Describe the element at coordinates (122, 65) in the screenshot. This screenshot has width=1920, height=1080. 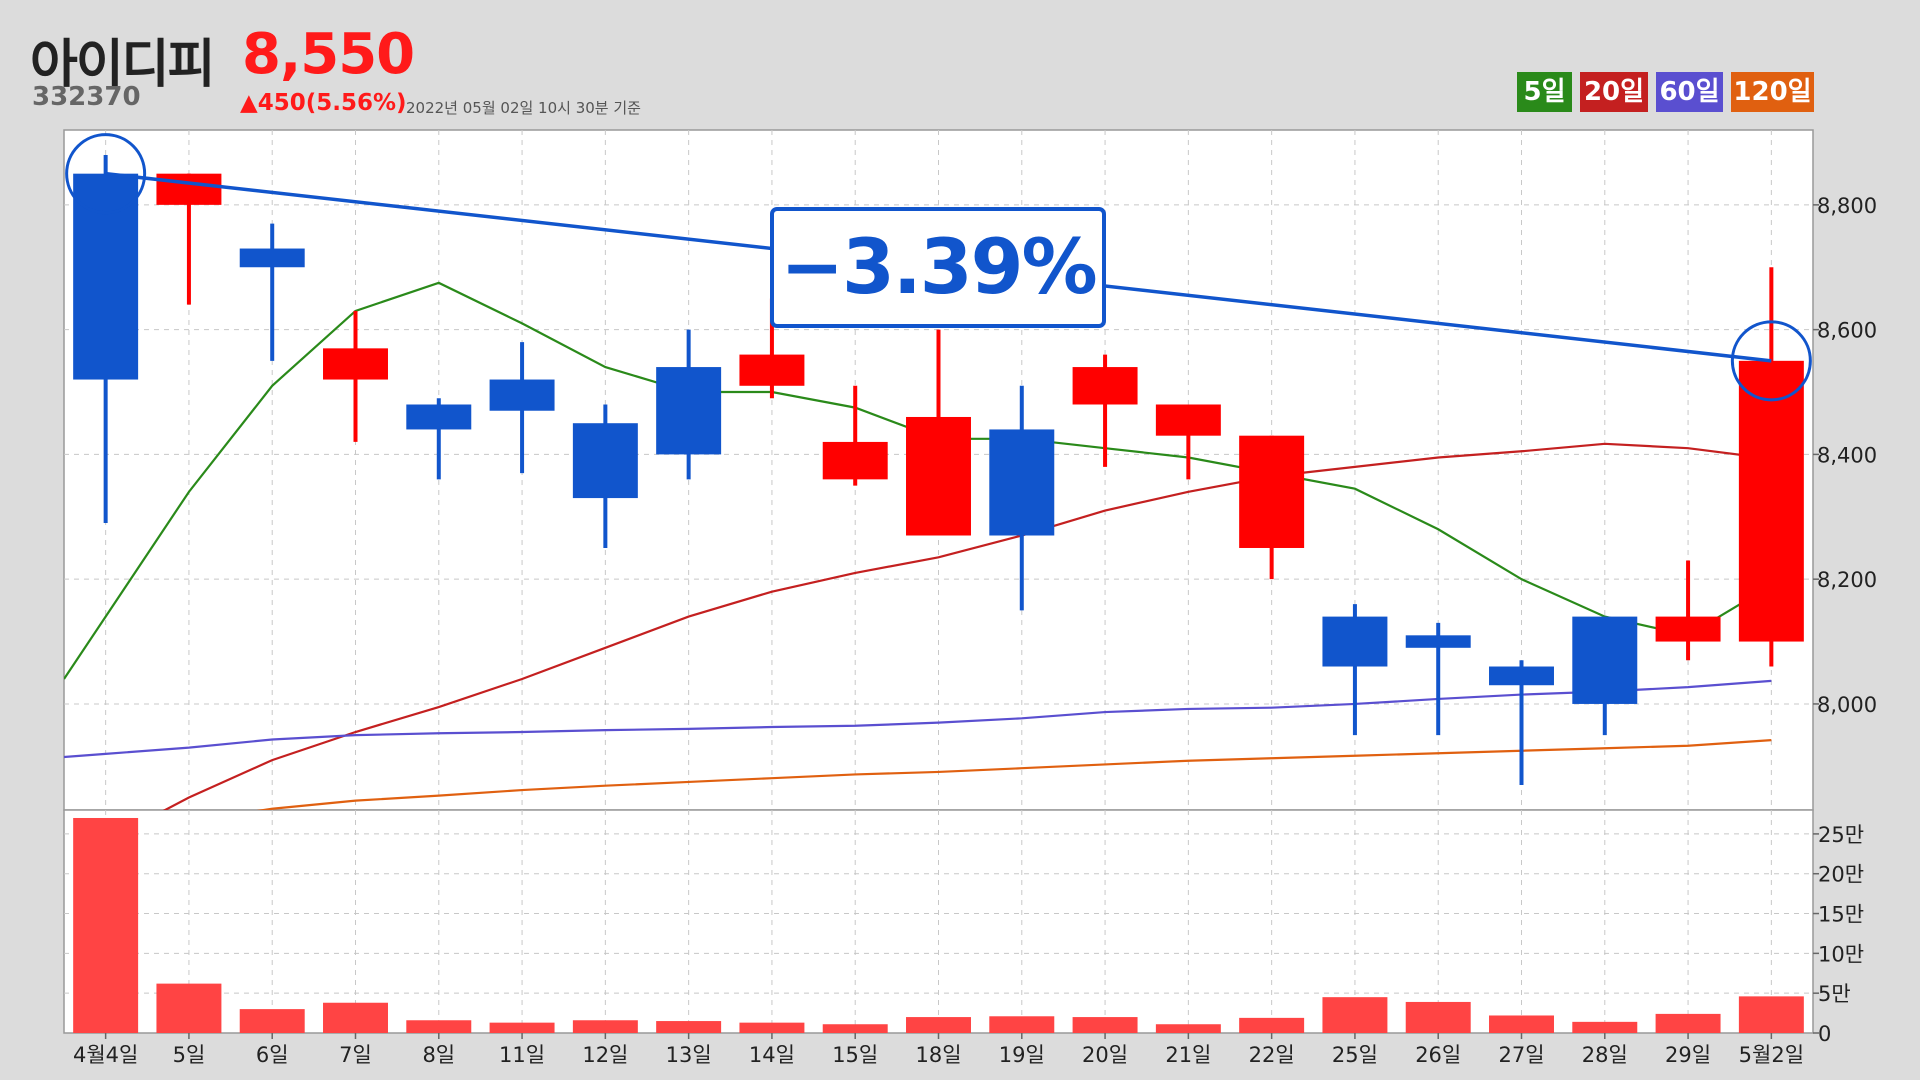
I see `stock-name: 아이디피` at that location.